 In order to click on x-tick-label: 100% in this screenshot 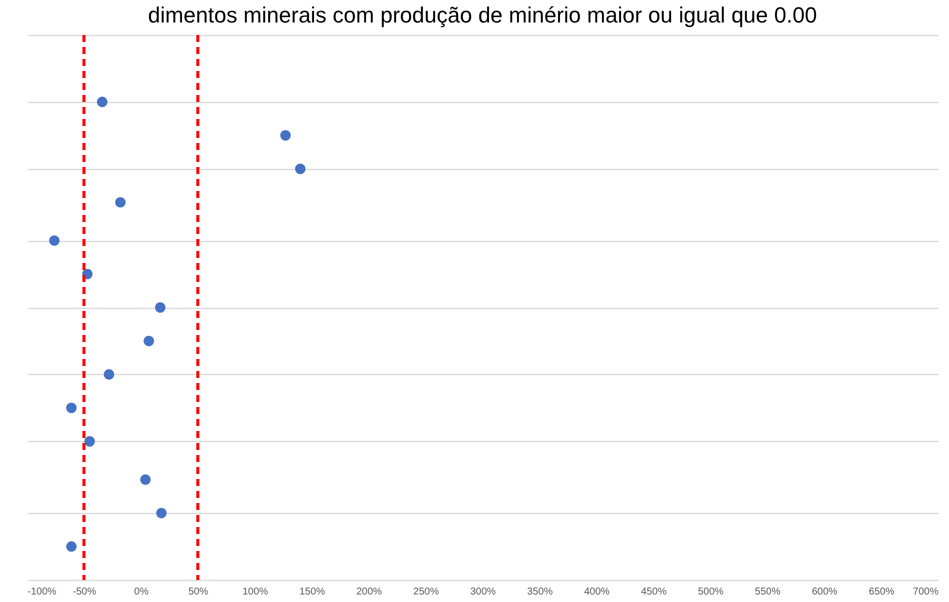, I will do `click(255, 592)`.